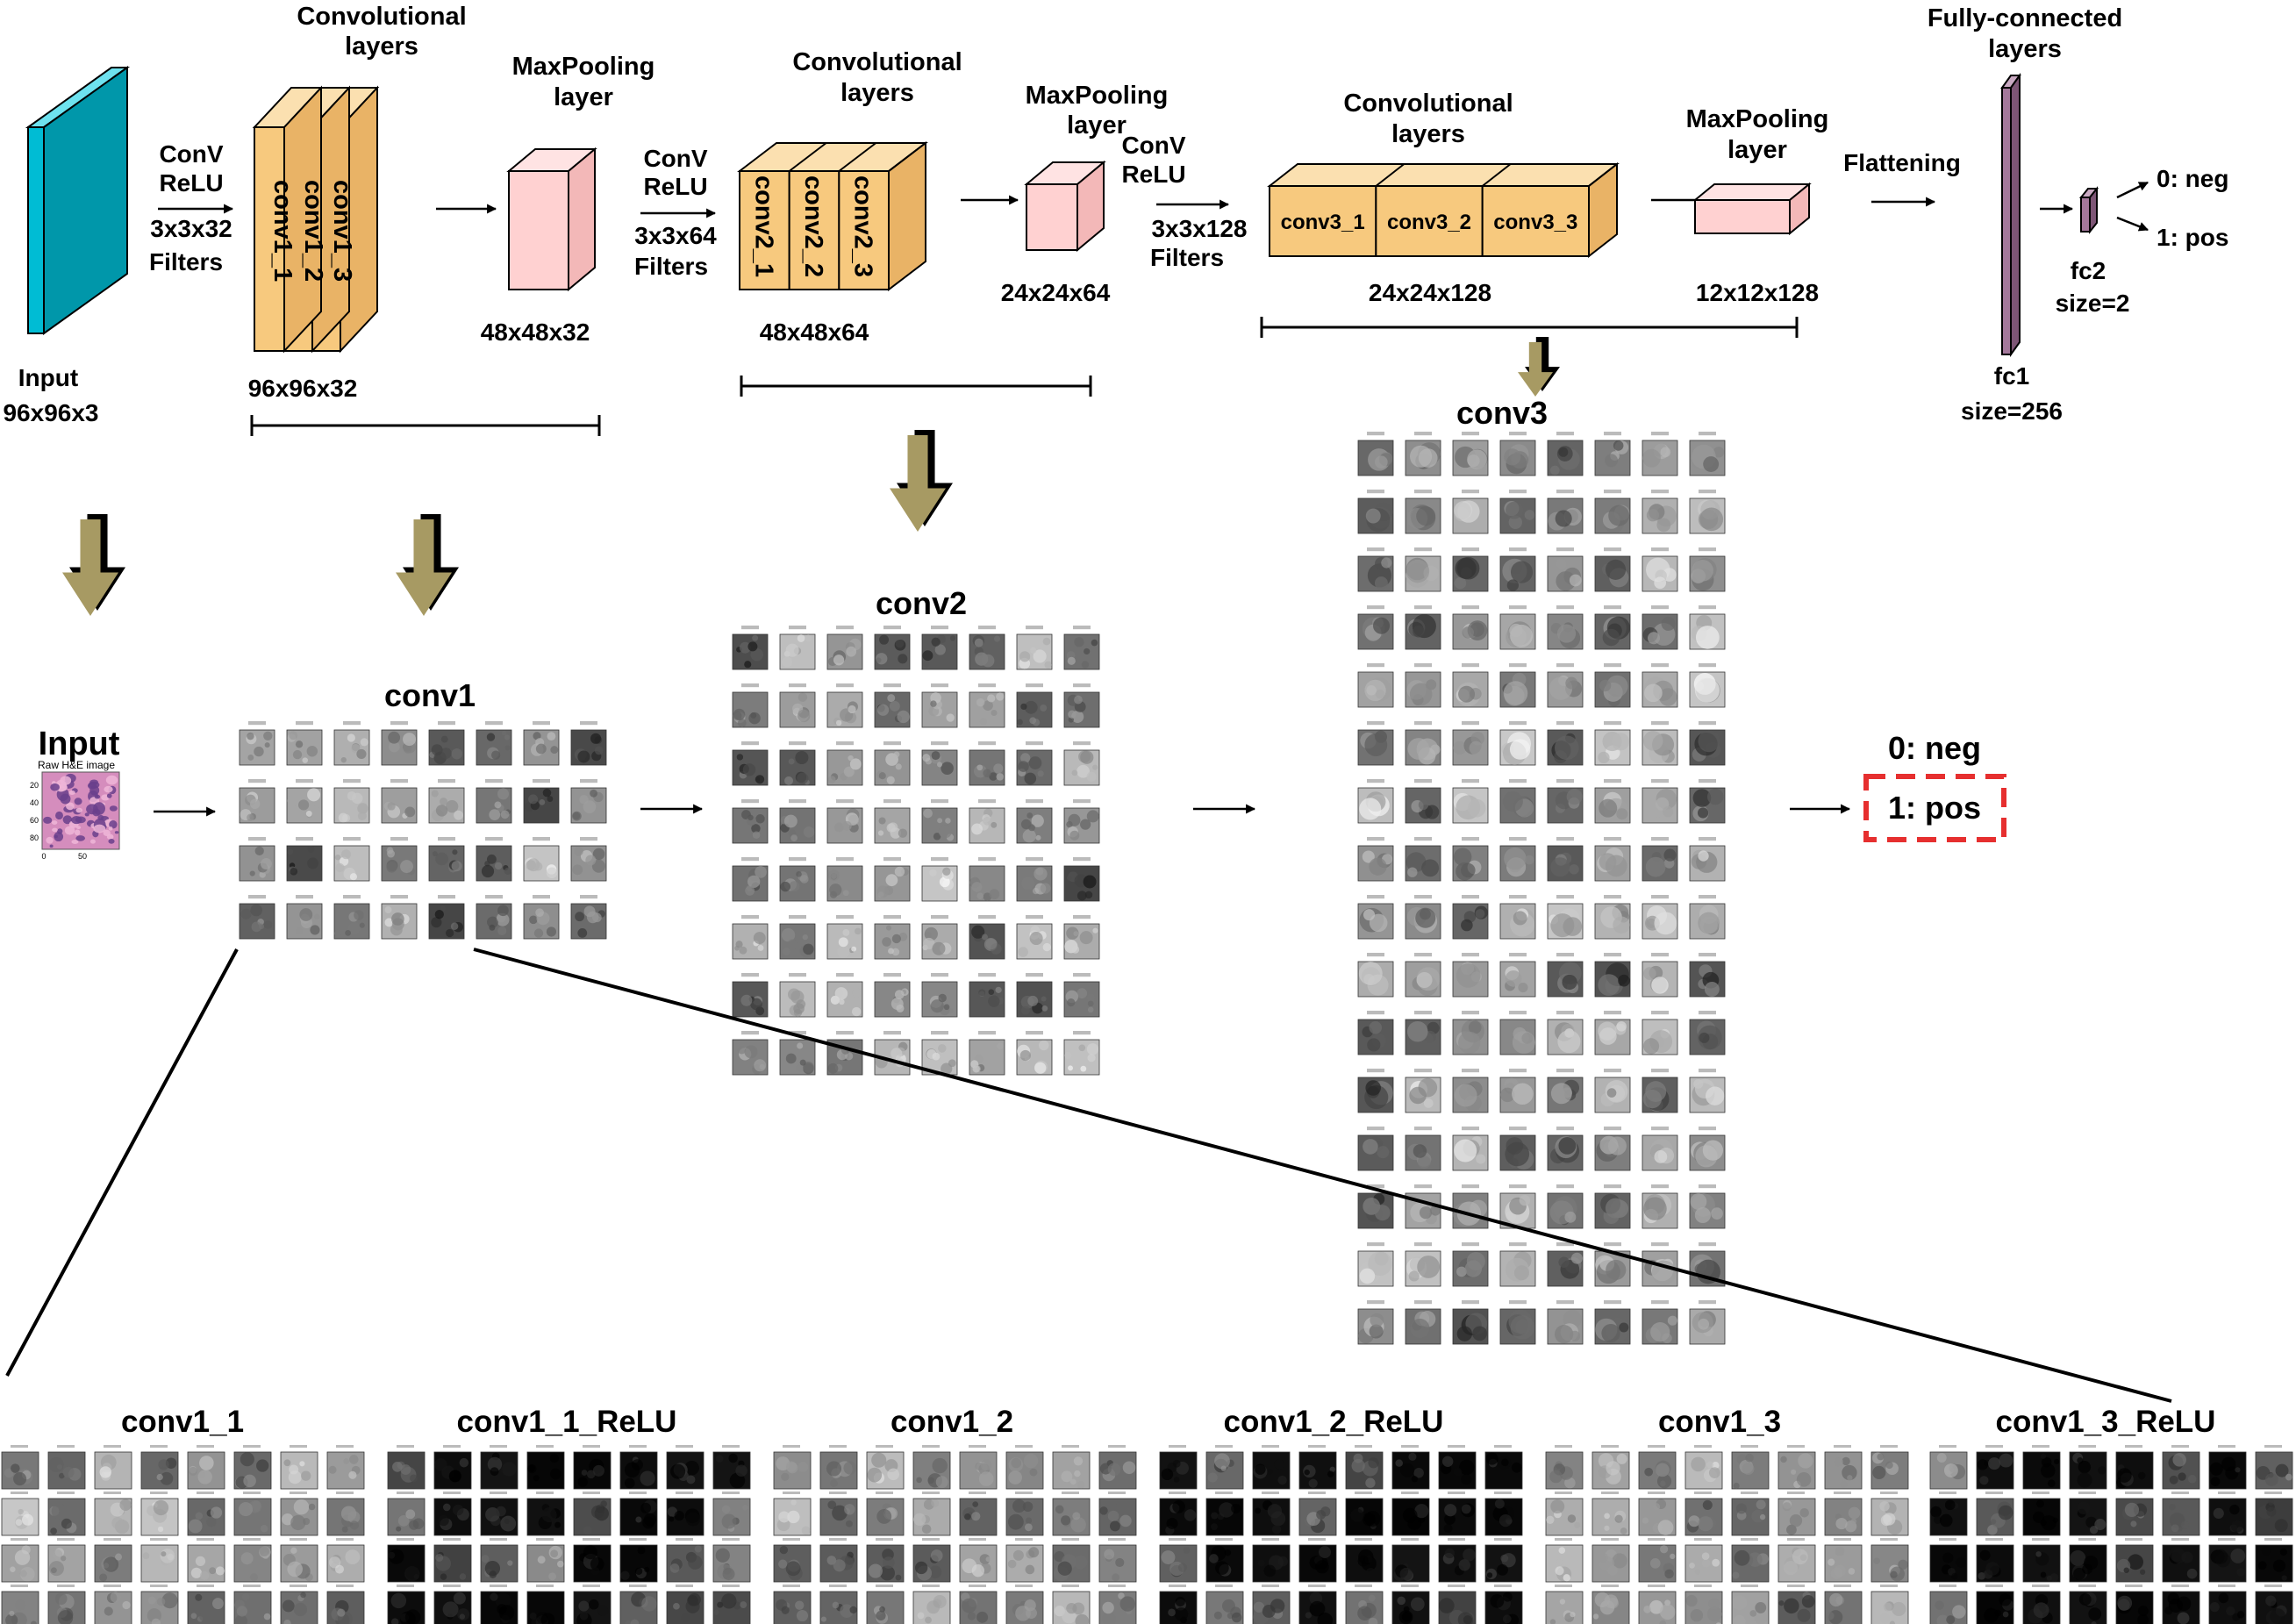 The height and width of the screenshot is (1624, 2296). What do you see at coordinates (1429, 221) in the screenshot?
I see `conv3-slab` at bounding box center [1429, 221].